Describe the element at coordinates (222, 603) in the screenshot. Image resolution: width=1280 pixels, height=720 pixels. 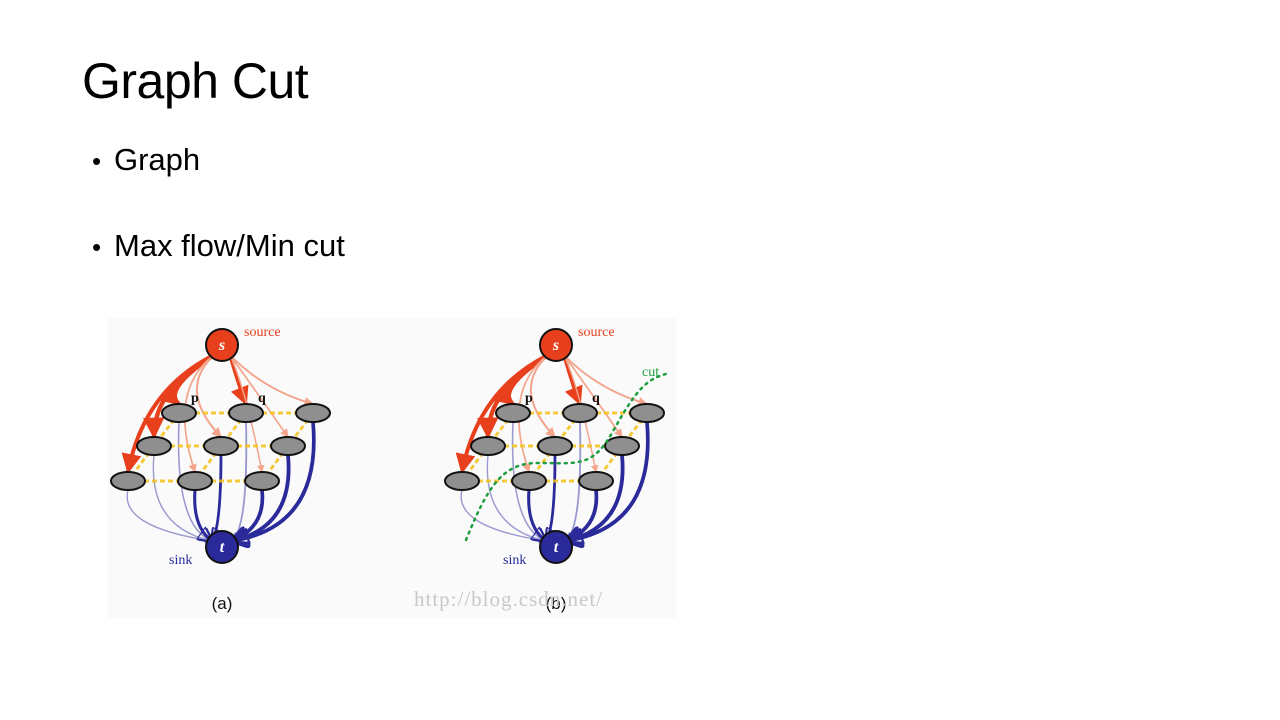
I see `panel-caption: (a)` at that location.